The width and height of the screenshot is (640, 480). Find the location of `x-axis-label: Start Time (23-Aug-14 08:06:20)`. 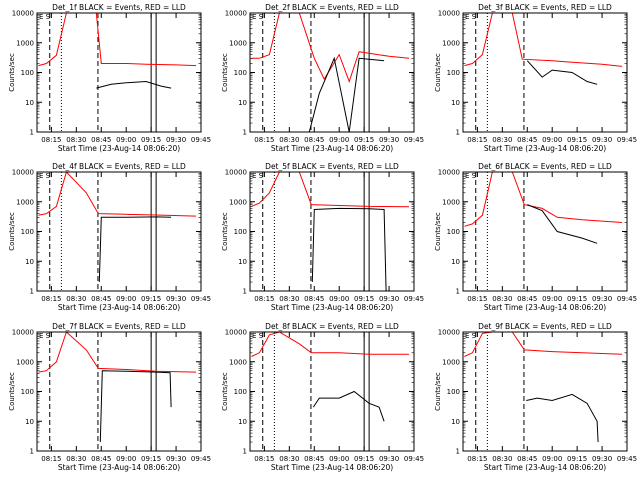

x-axis-label: Start Time (23-Aug-14 08:06:20) is located at coordinates (119, 307).